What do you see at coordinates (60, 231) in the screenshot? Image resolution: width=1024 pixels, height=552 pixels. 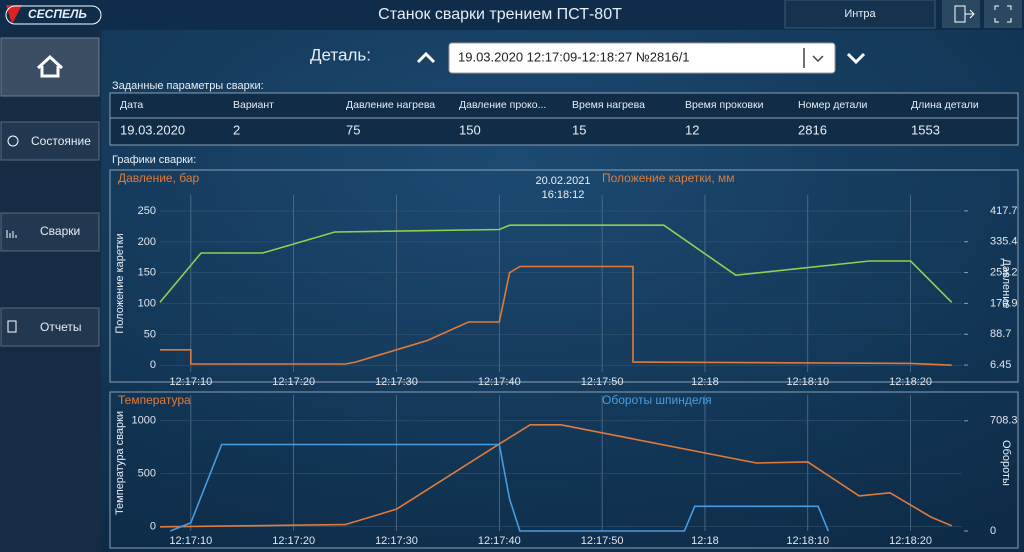 I see `nav-label: Сварки` at bounding box center [60, 231].